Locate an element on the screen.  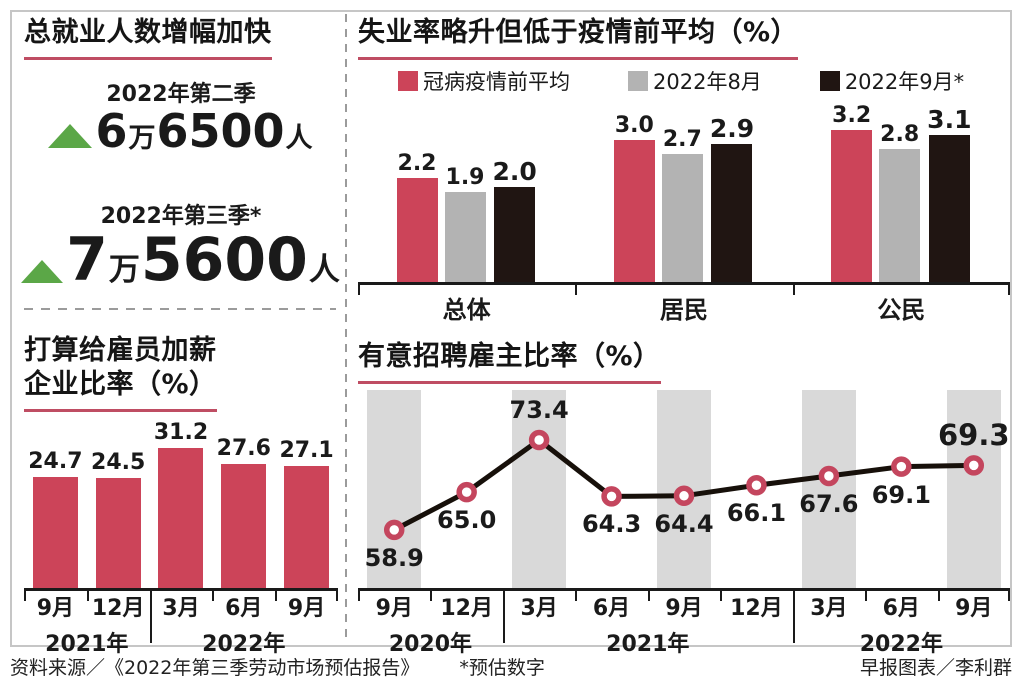
bar-with-value: 3.1 is located at coordinates (949, 195).